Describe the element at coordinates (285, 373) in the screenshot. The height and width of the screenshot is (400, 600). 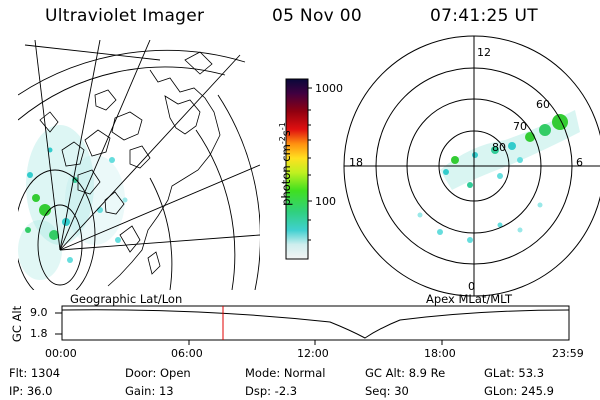
I see `info-mode: Mode: Normal` at that location.